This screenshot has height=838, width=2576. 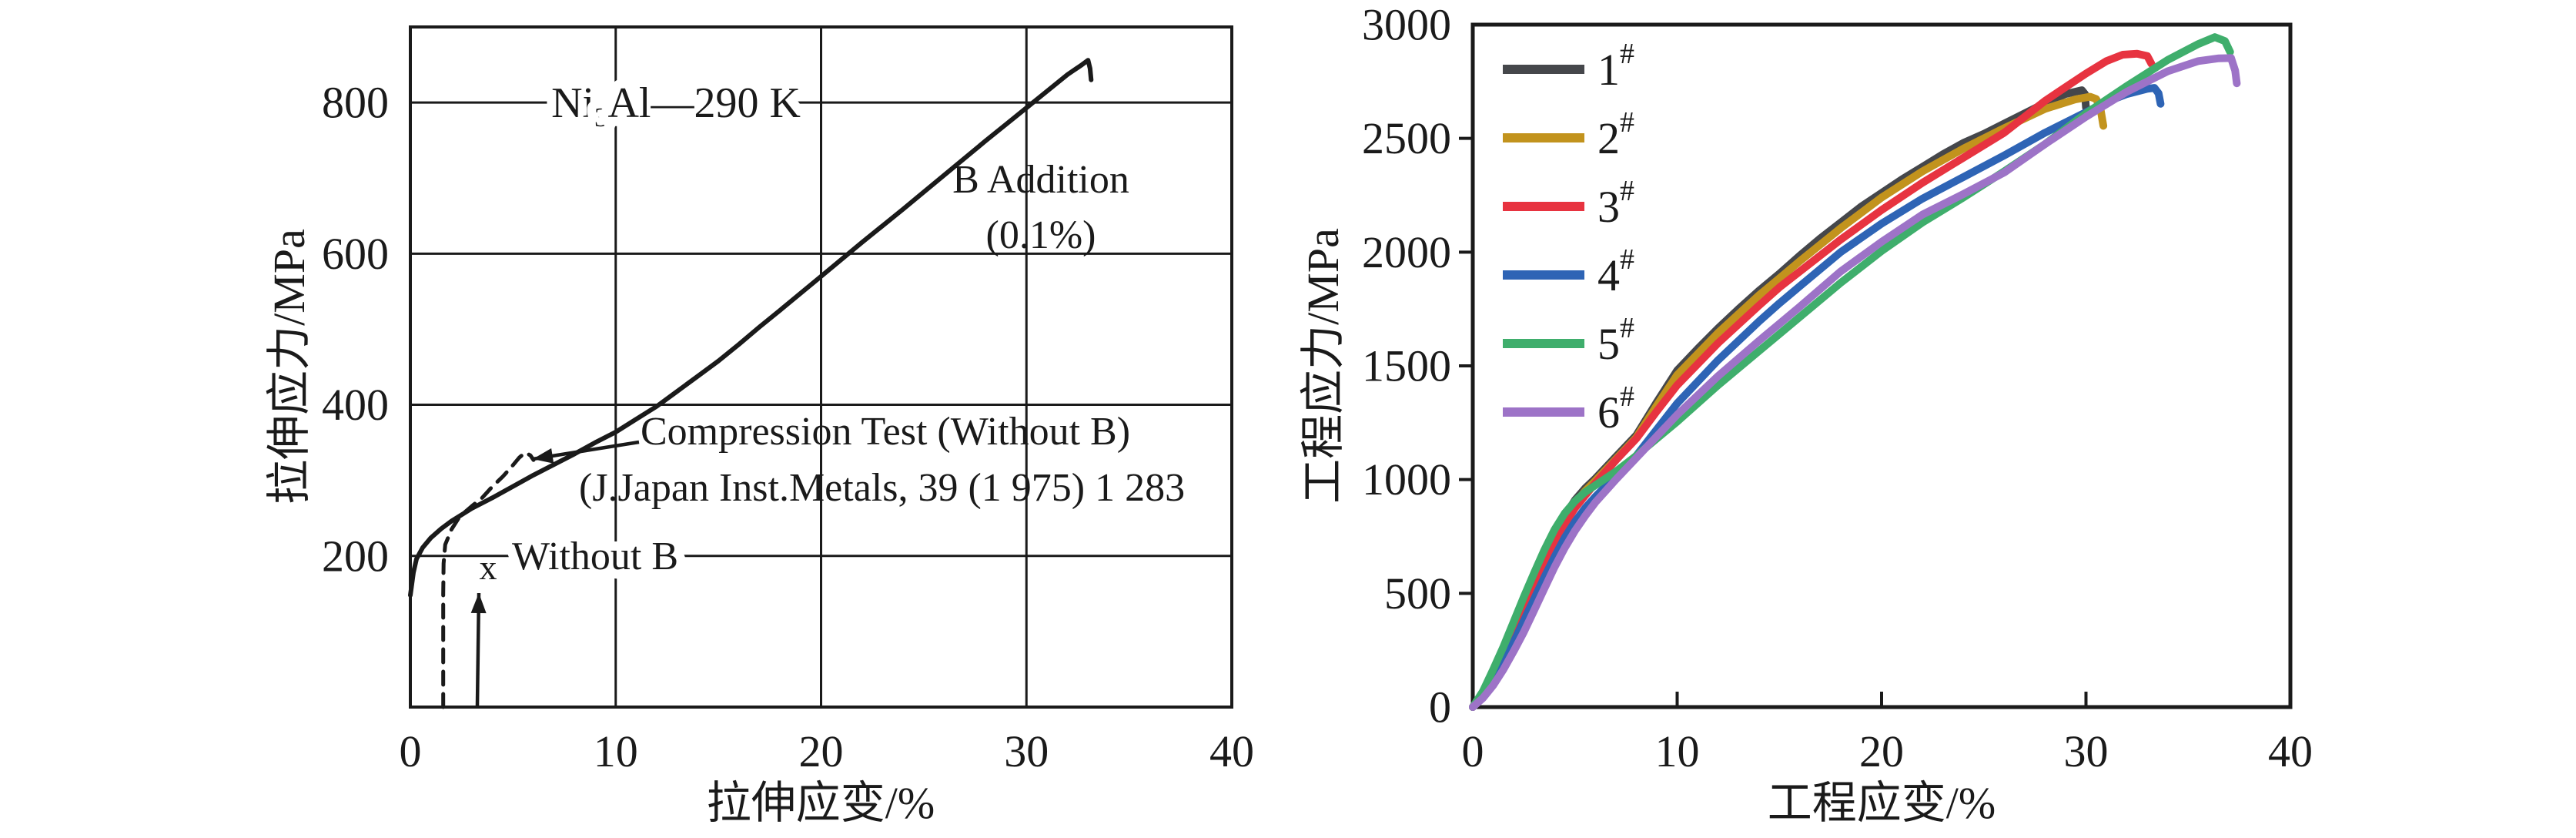 What do you see at coordinates (1882, 803) in the screenshot?
I see `right-x-axis-title: 工程应变/%` at bounding box center [1882, 803].